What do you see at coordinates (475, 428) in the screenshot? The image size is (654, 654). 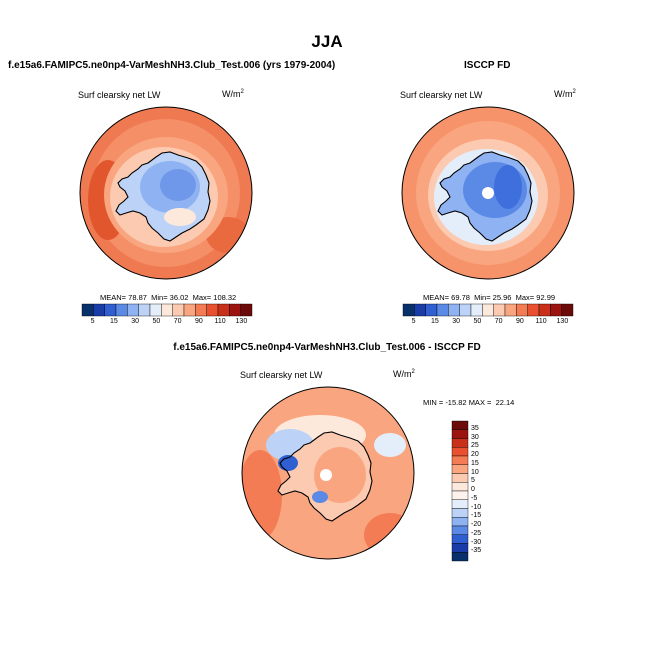 I see `colorbar-tick-label: 35` at bounding box center [475, 428].